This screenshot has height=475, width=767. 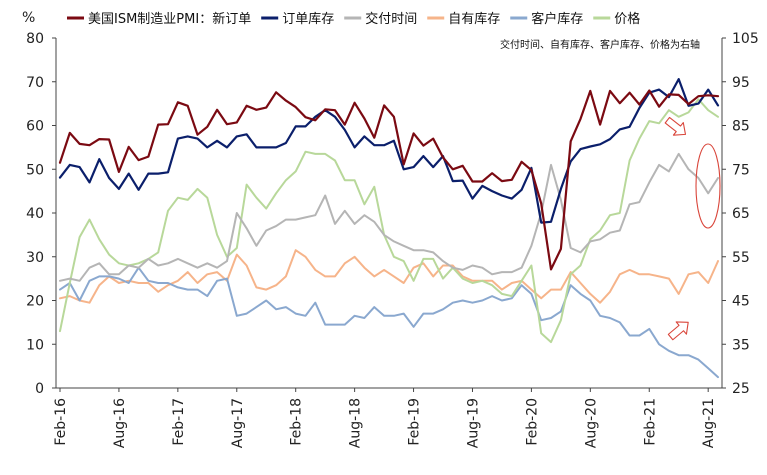 What do you see at coordinates (35, 214) in the screenshot?
I see `left-axis-tick-label: 40` at bounding box center [35, 214].